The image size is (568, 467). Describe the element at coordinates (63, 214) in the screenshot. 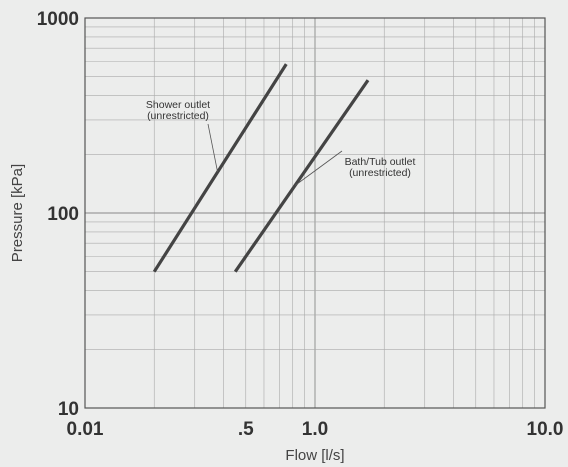

I see `y-tick-label: 100` at that location.